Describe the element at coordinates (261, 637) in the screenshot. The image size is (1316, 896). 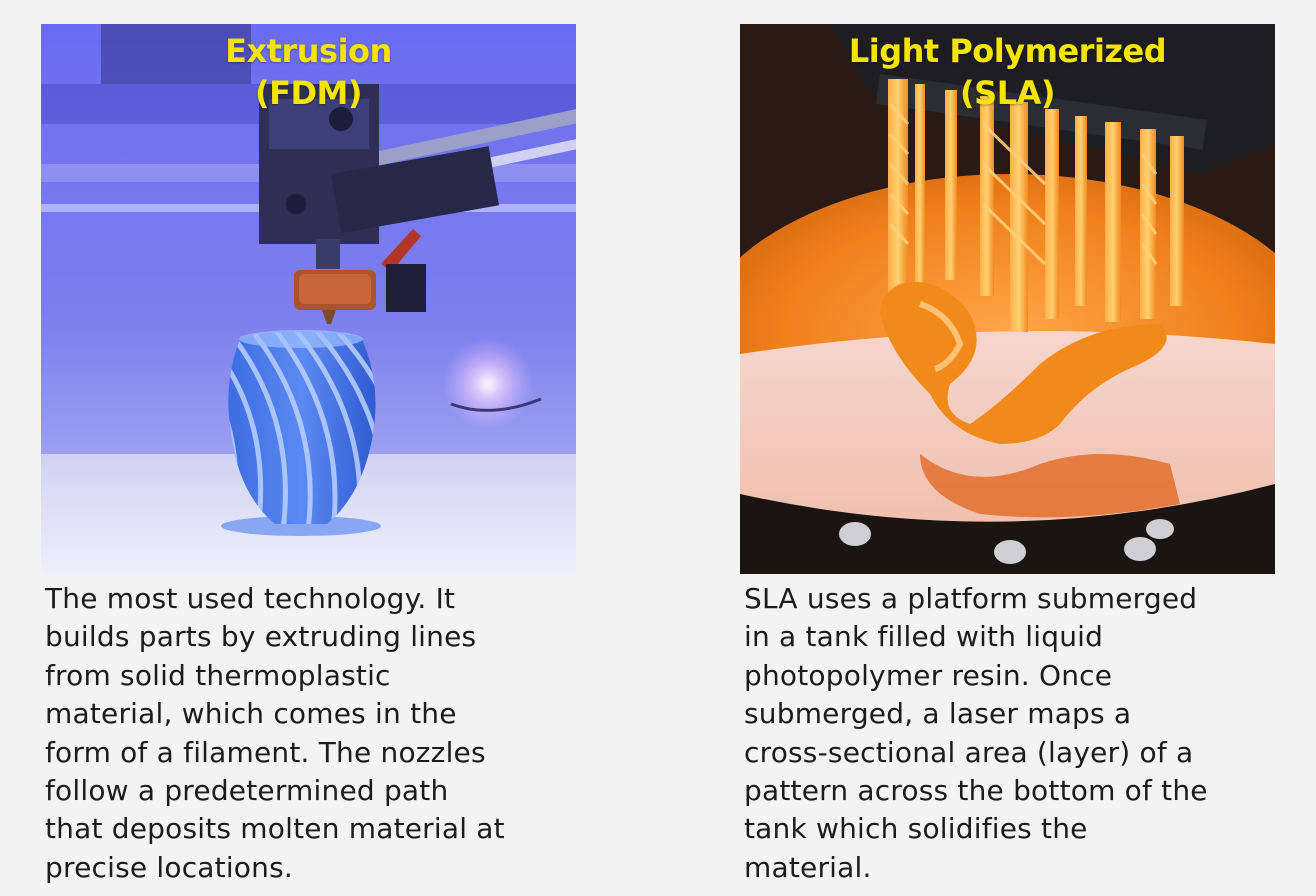
I see `fdm-description-line: builds parts by extruding lines` at that location.